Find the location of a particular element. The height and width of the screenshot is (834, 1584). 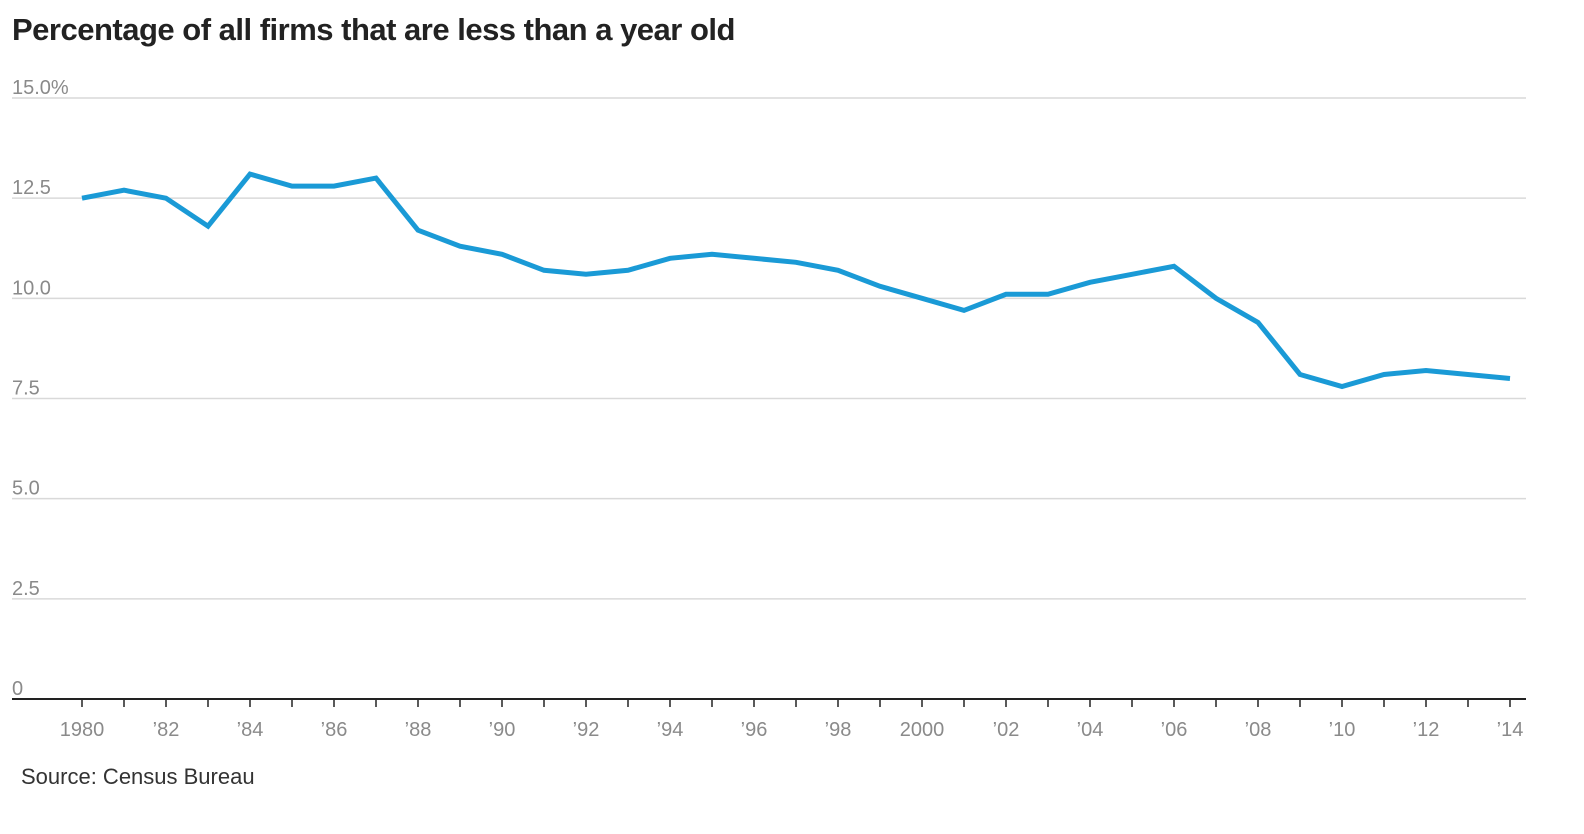

y-tick-label: 12.5 is located at coordinates (31, 188).